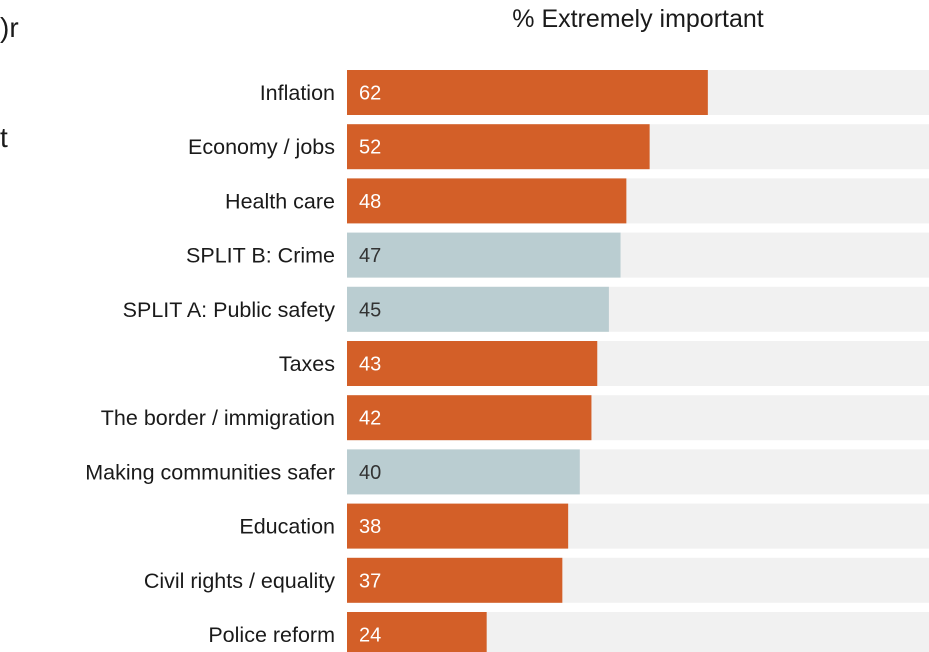 Image resolution: width=929 pixels, height=652 pixels. What do you see at coordinates (370, 202) in the screenshot?
I see `value-label-health-care: 48` at bounding box center [370, 202].